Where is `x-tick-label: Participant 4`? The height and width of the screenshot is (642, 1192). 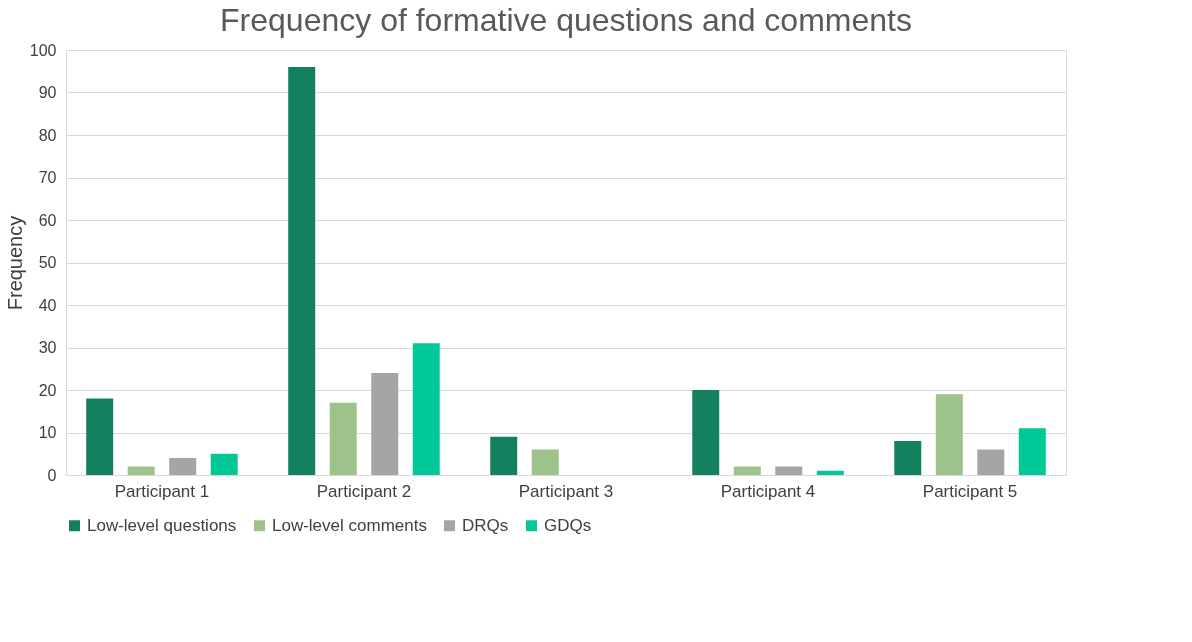
x-tick-label: Participant 4 is located at coordinates (768, 491).